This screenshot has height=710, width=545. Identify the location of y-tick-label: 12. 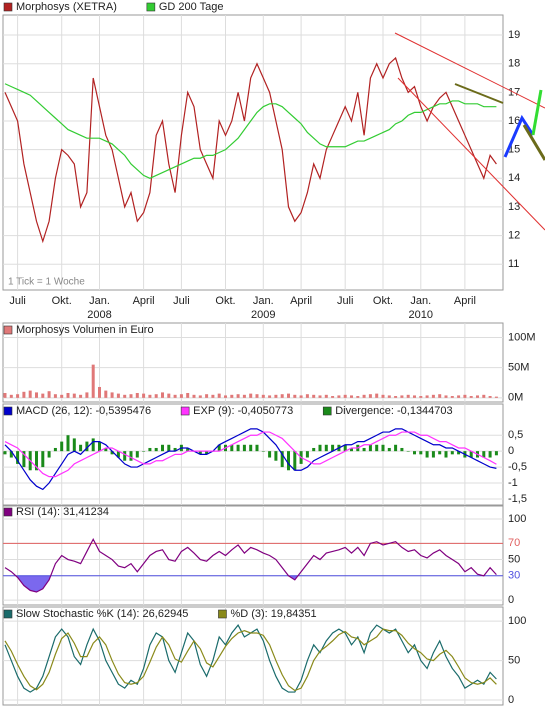
(514, 235).